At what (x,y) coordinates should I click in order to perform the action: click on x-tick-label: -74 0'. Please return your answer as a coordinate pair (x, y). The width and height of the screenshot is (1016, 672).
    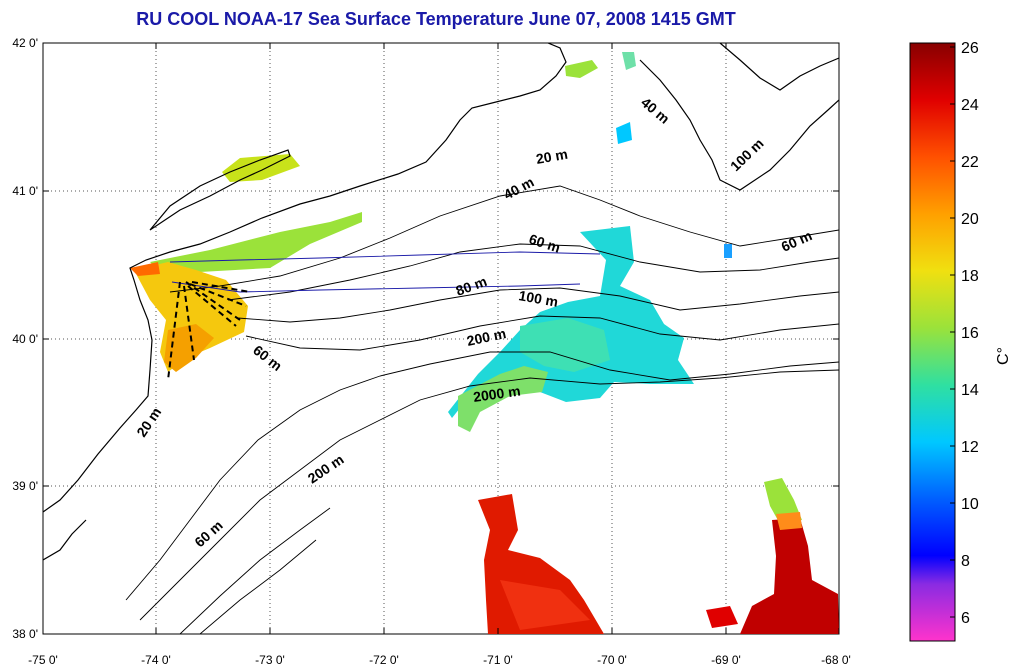
    Looking at the image, I should click on (156, 660).